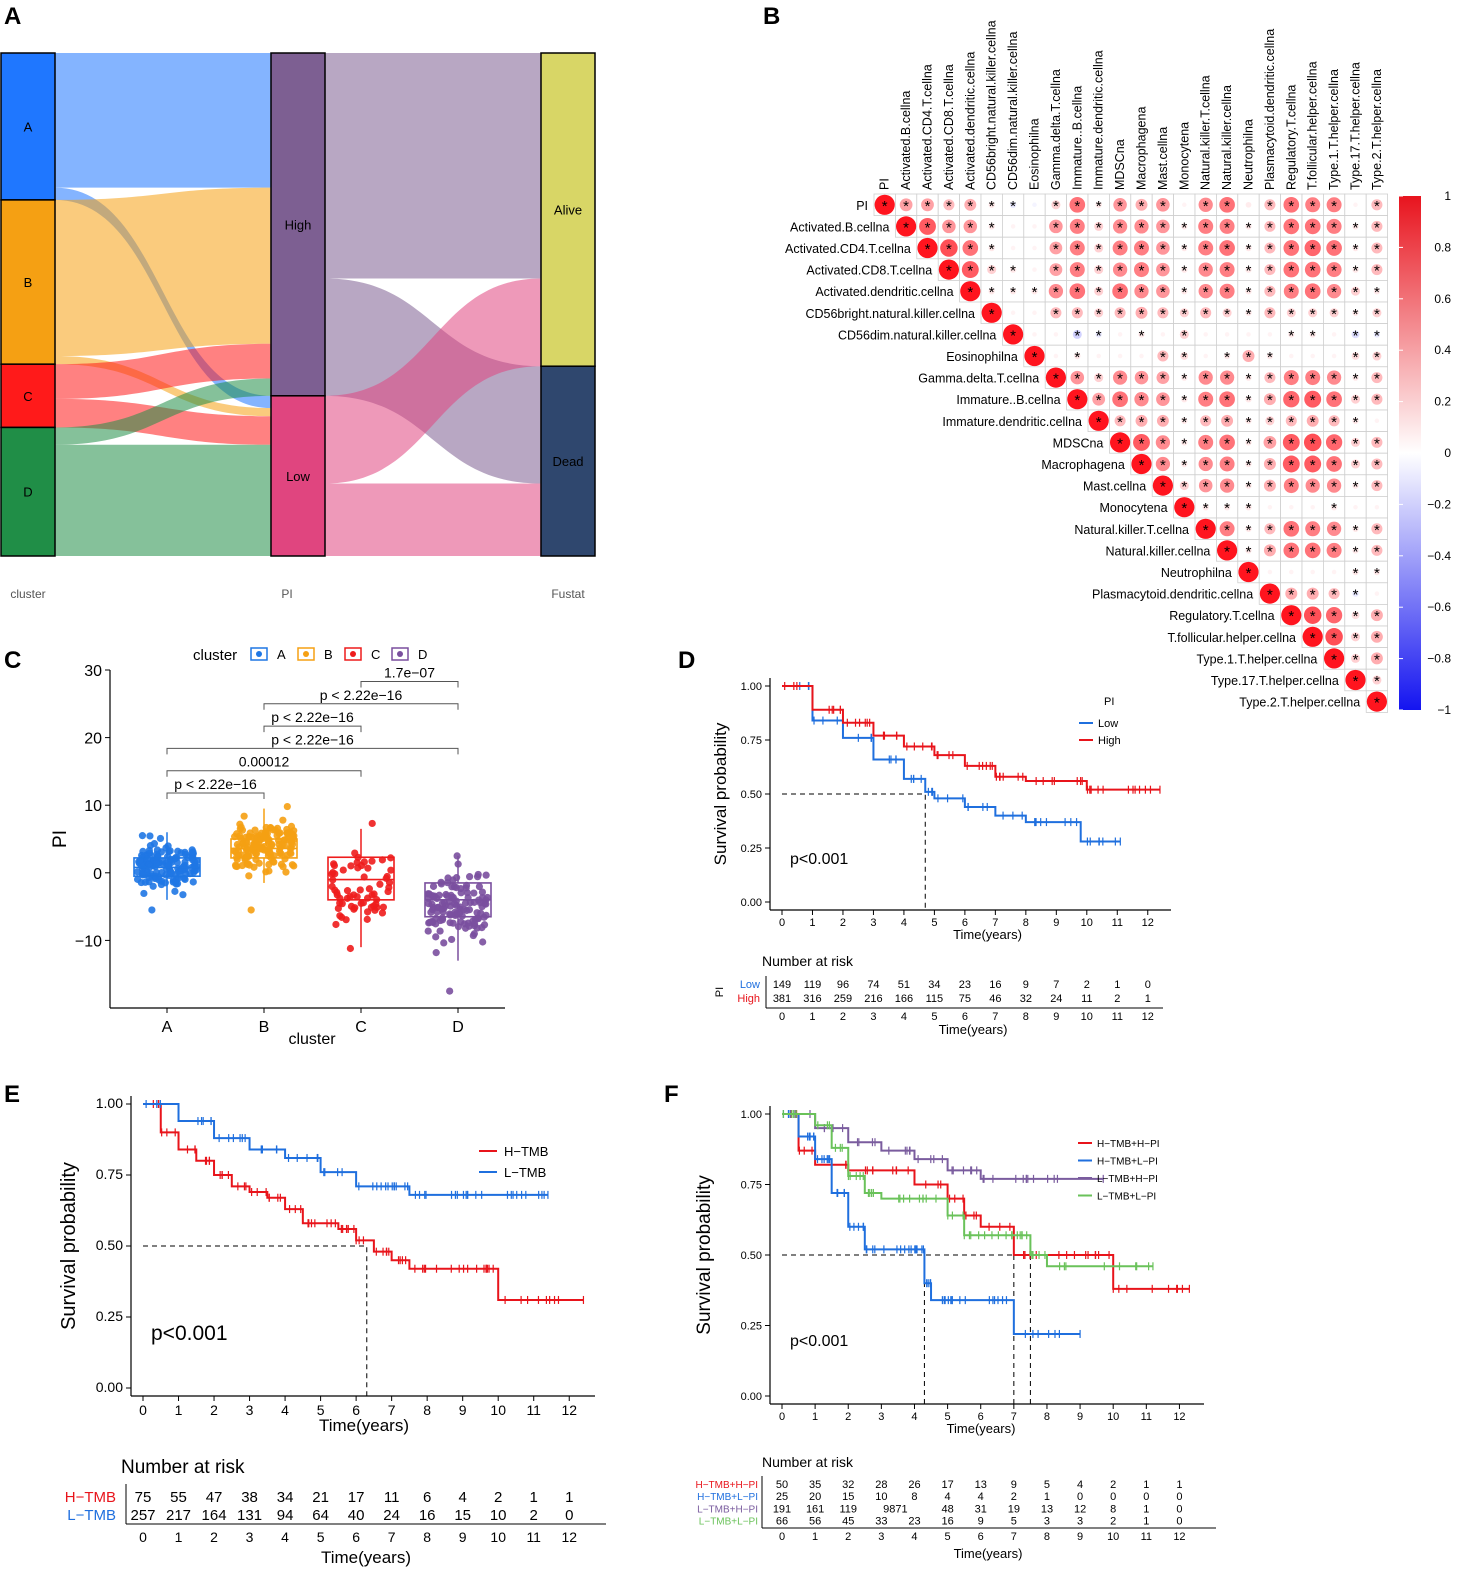 Image resolution: width=1477 pixels, height=1587 pixels. Describe the element at coordinates (356, 1497) in the screenshot. I see `e-risk-cell: 17` at that location.